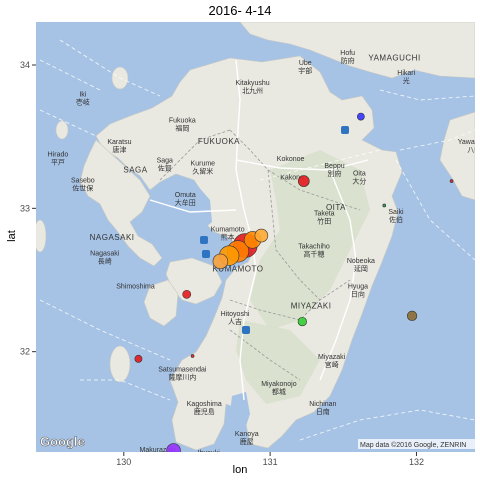 This screenshot has width=480, height=480. What do you see at coordinates (357, 50) in the screenshot?
I see `honshu-coast` at bounding box center [357, 50].